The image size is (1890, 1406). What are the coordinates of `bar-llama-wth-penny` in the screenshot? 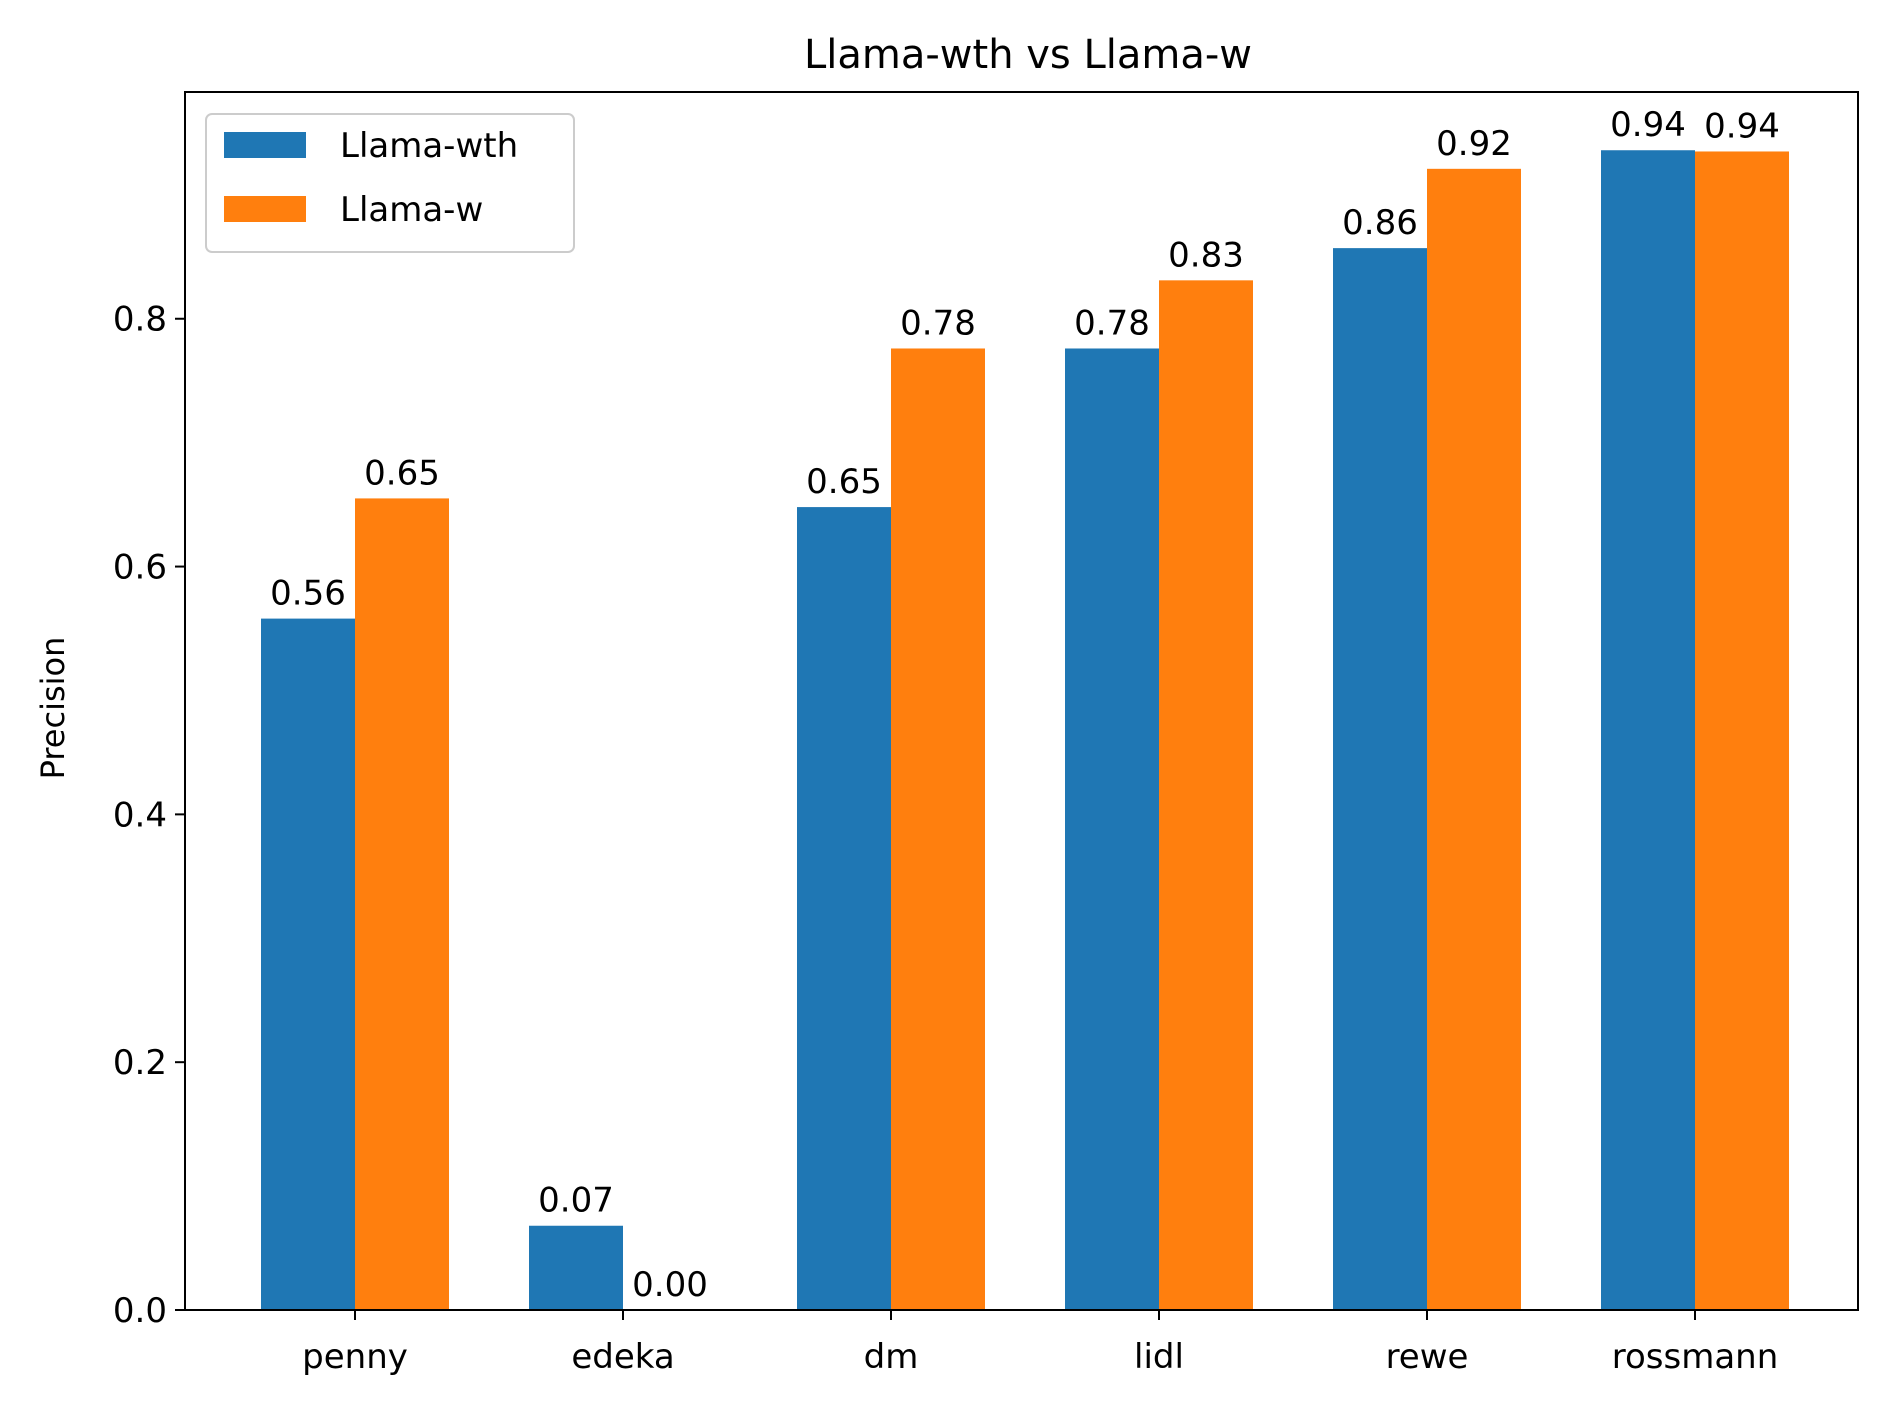 It's located at (308, 964).